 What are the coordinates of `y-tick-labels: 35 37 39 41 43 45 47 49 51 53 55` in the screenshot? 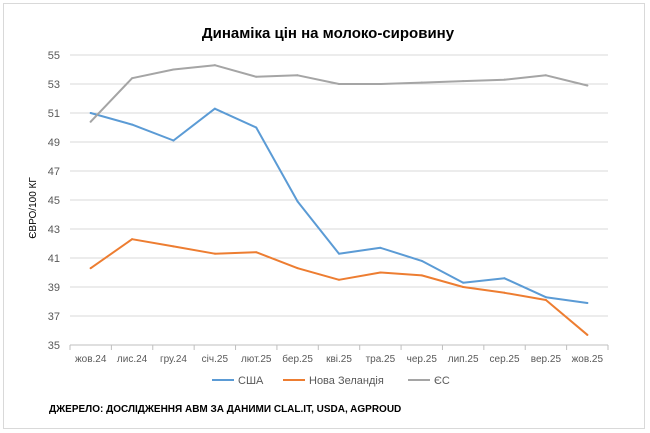 It's located at (54, 201).